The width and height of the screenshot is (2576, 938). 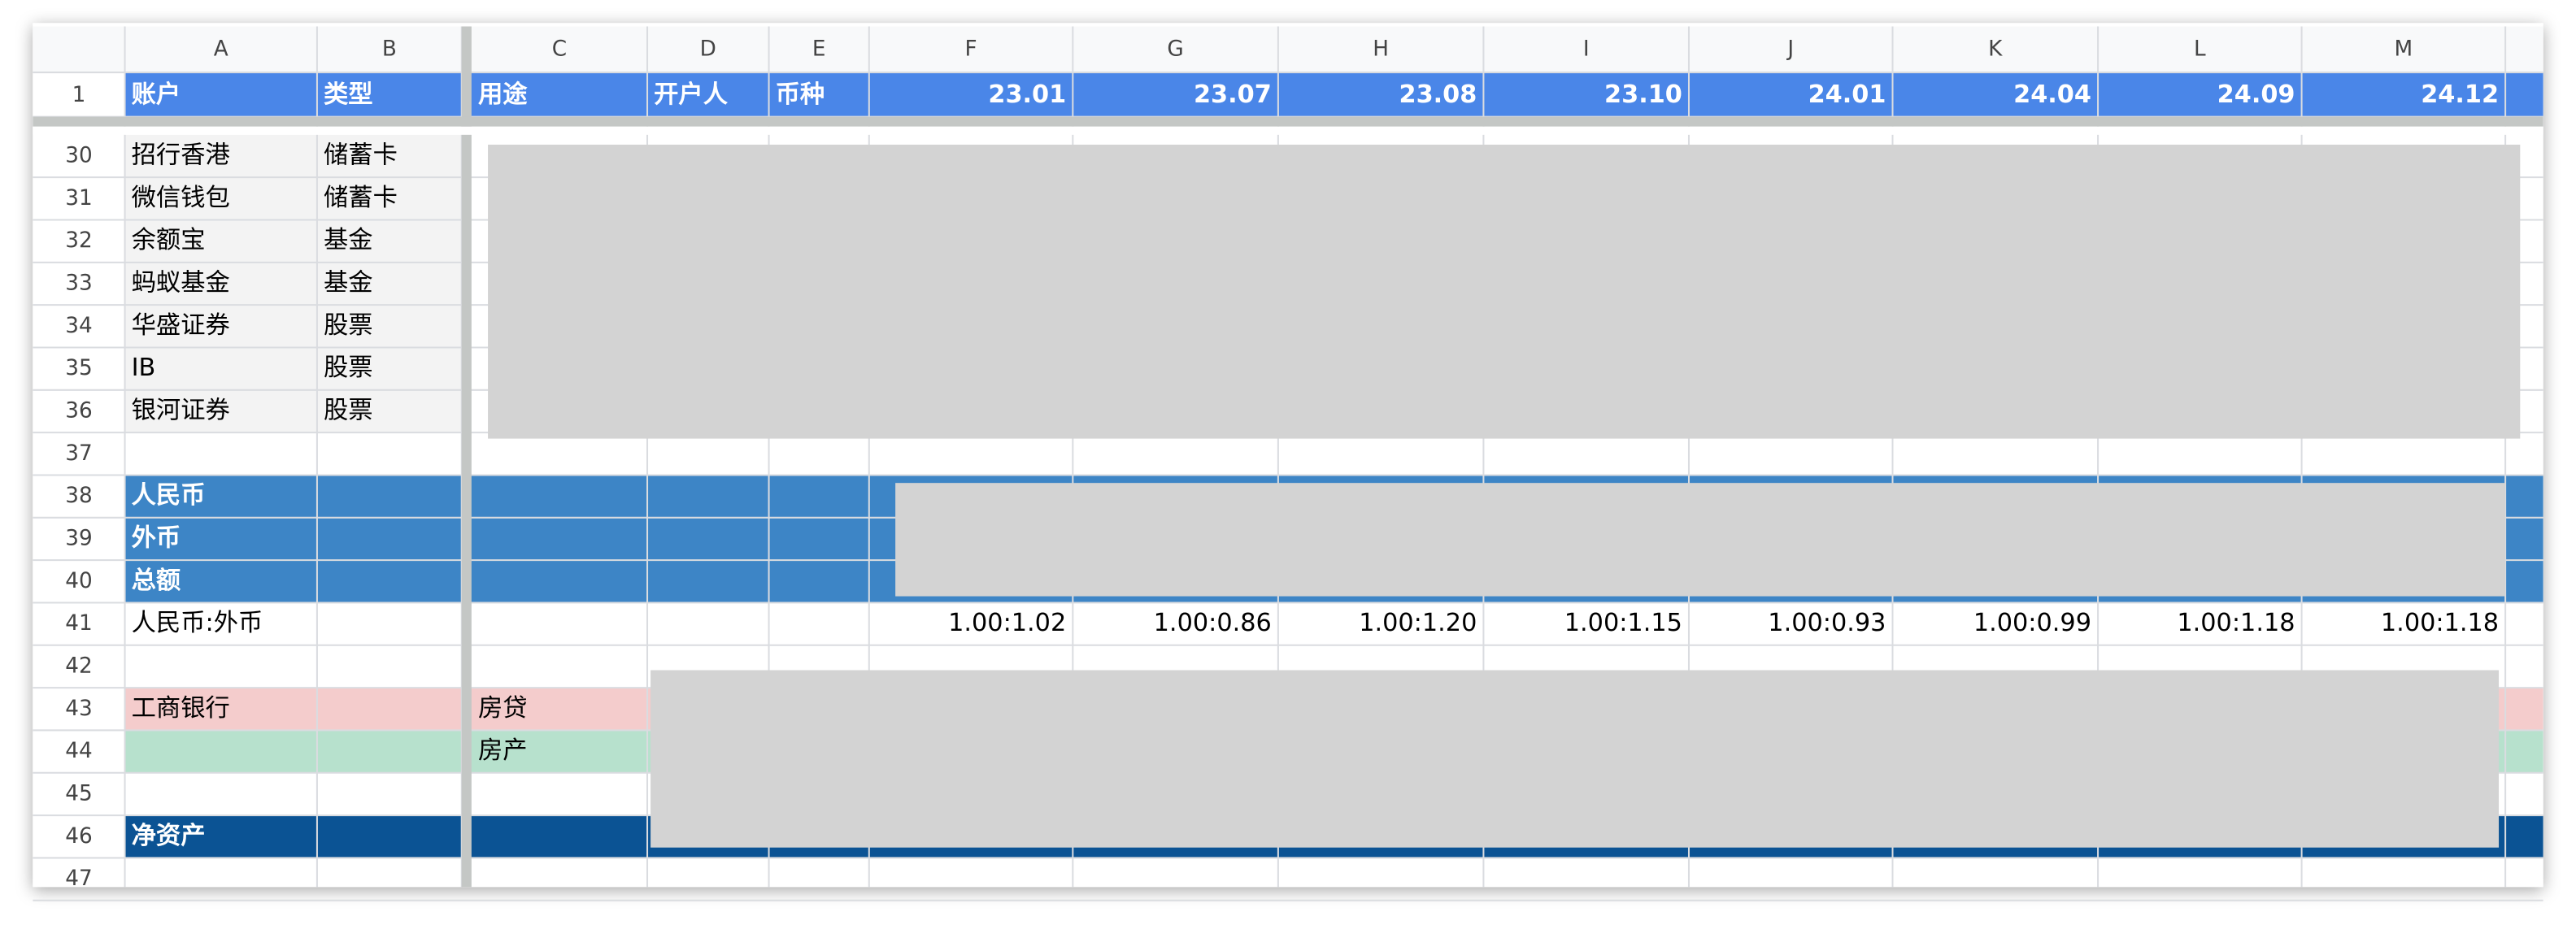 What do you see at coordinates (559, 49) in the screenshot?
I see `column-letter: C` at bounding box center [559, 49].